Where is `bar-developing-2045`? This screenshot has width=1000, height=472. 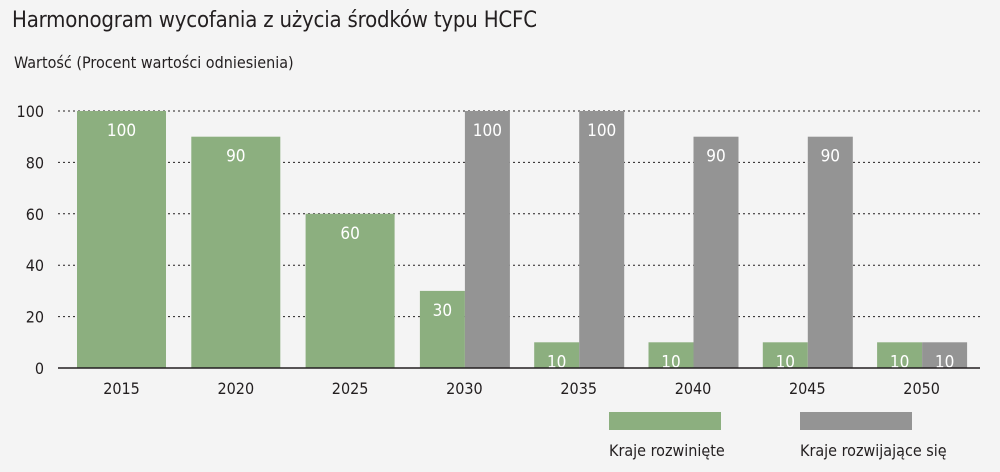
bar-developing-2045 is located at coordinates (830, 252).